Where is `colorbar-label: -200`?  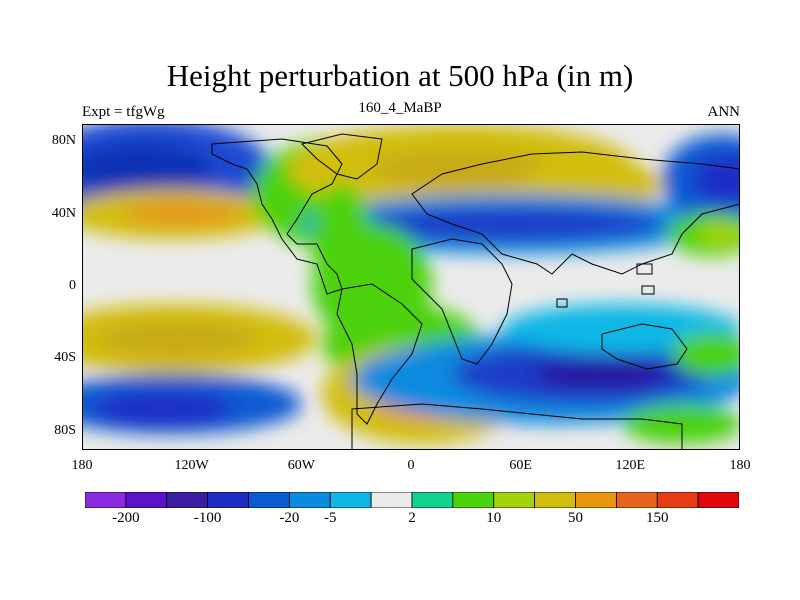
colorbar-label: -200 is located at coordinates (126, 518).